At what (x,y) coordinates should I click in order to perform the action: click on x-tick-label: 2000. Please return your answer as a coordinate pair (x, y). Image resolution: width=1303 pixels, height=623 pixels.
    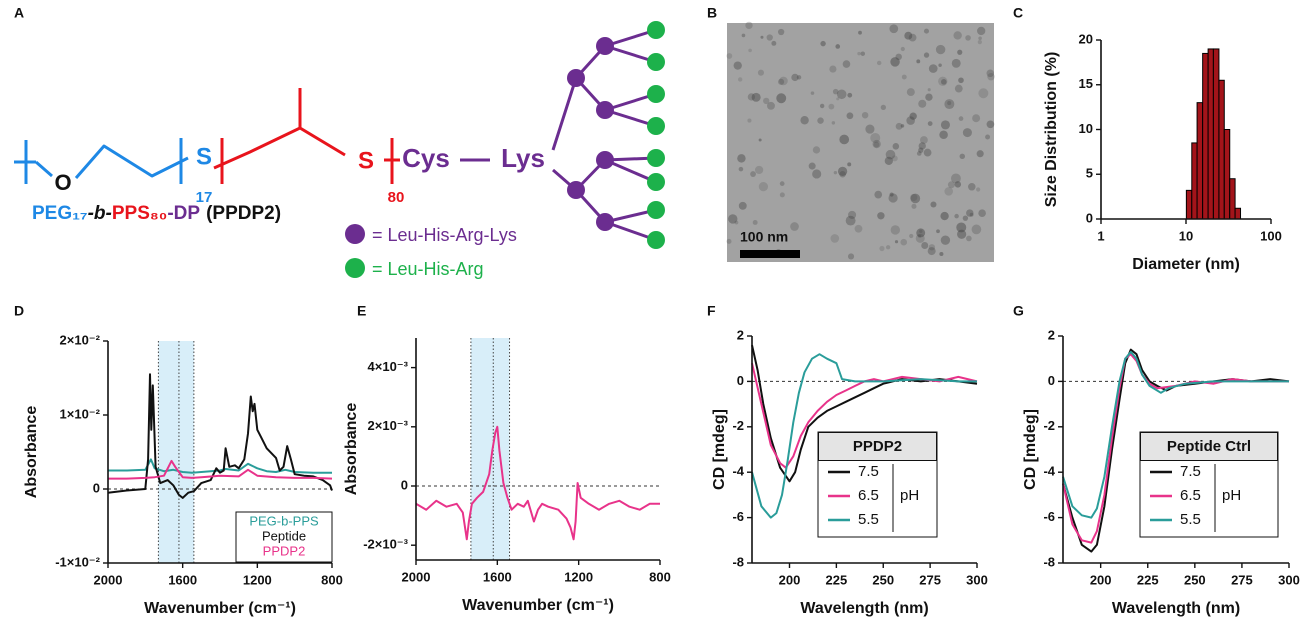
    Looking at the image, I should click on (108, 579).